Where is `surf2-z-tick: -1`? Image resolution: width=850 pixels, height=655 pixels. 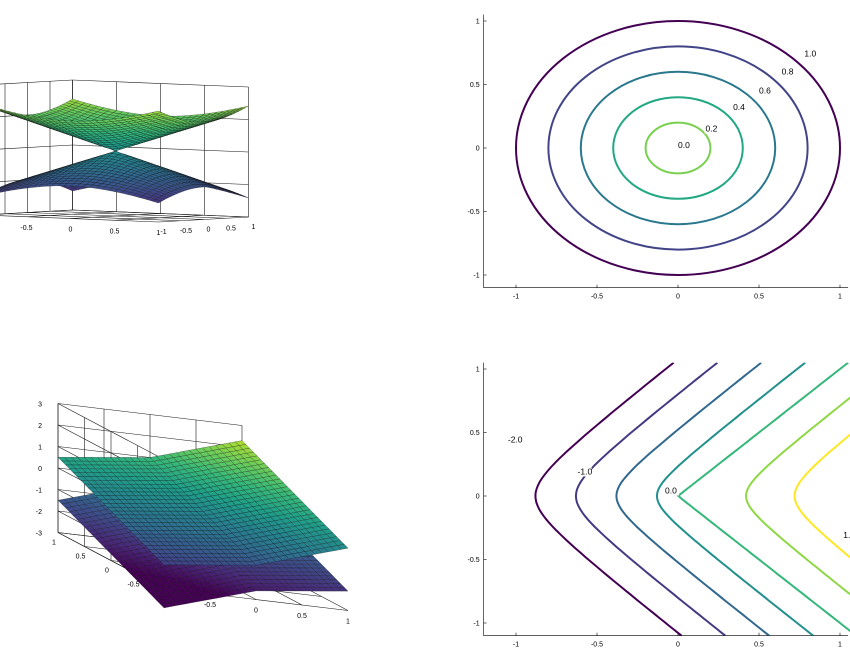 surf2-z-tick: -1 is located at coordinates (39, 491).